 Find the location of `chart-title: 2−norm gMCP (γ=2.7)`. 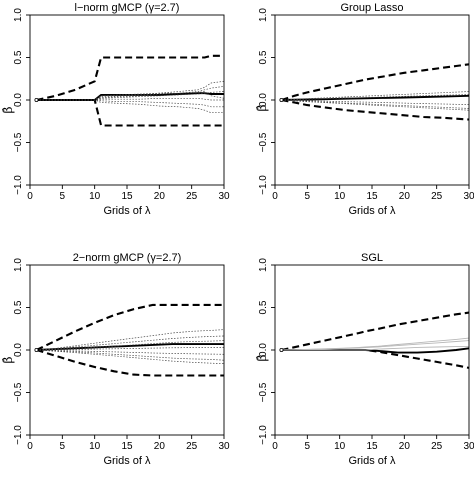

chart-title: 2−norm gMCP (γ=2.7) is located at coordinates (127, 258).